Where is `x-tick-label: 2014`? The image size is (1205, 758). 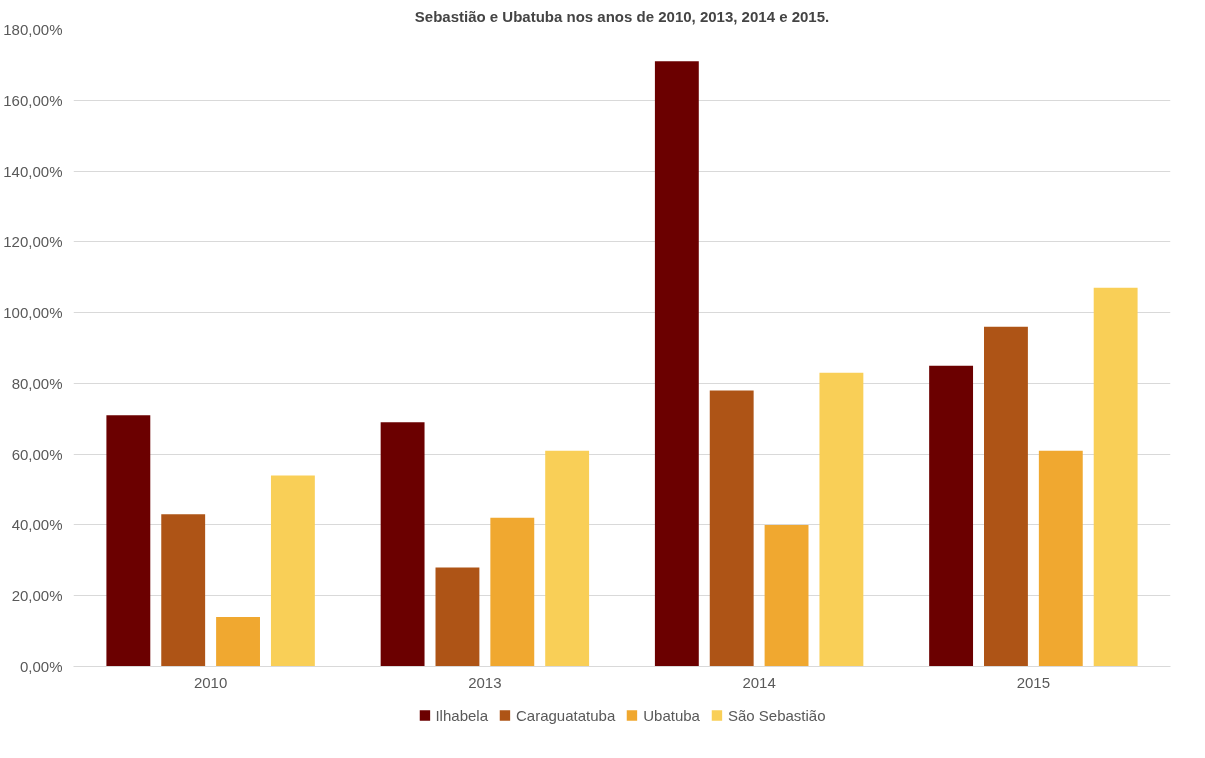
x-tick-label: 2014 is located at coordinates (759, 682).